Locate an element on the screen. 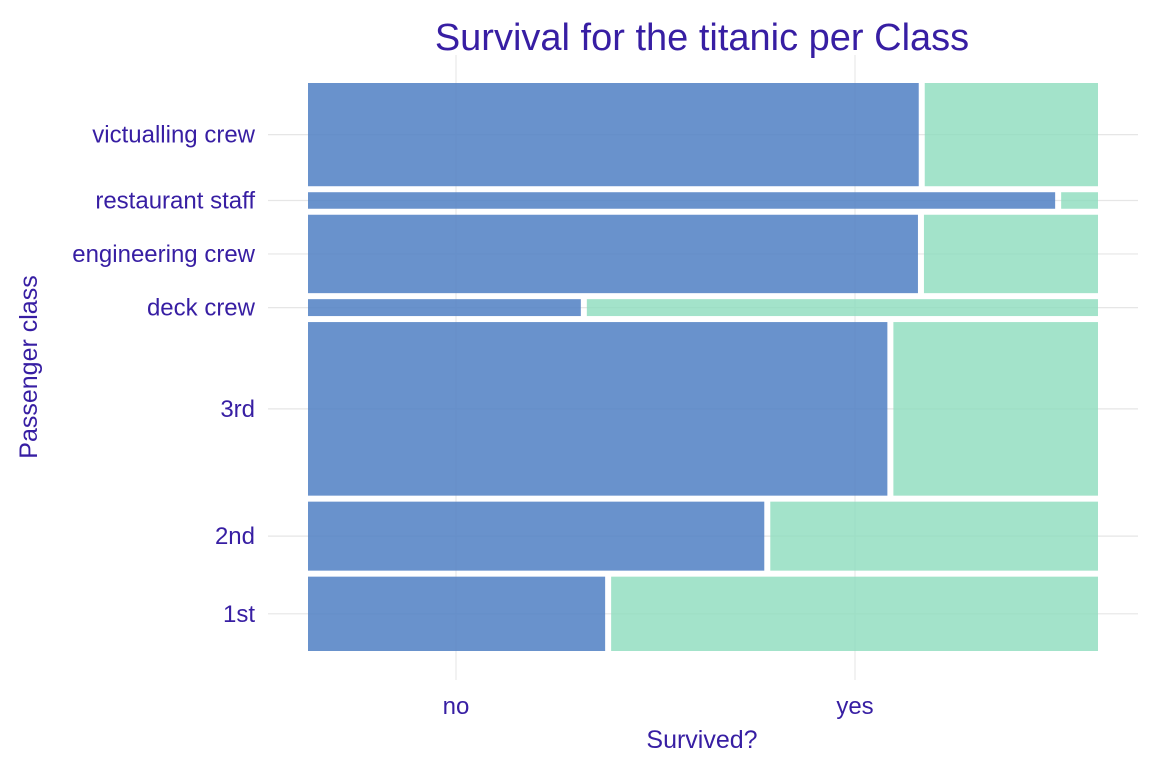 Image resolution: width=1152 pixels, height=768 pixels. y-tick-label: victualling crew is located at coordinates (173, 135).